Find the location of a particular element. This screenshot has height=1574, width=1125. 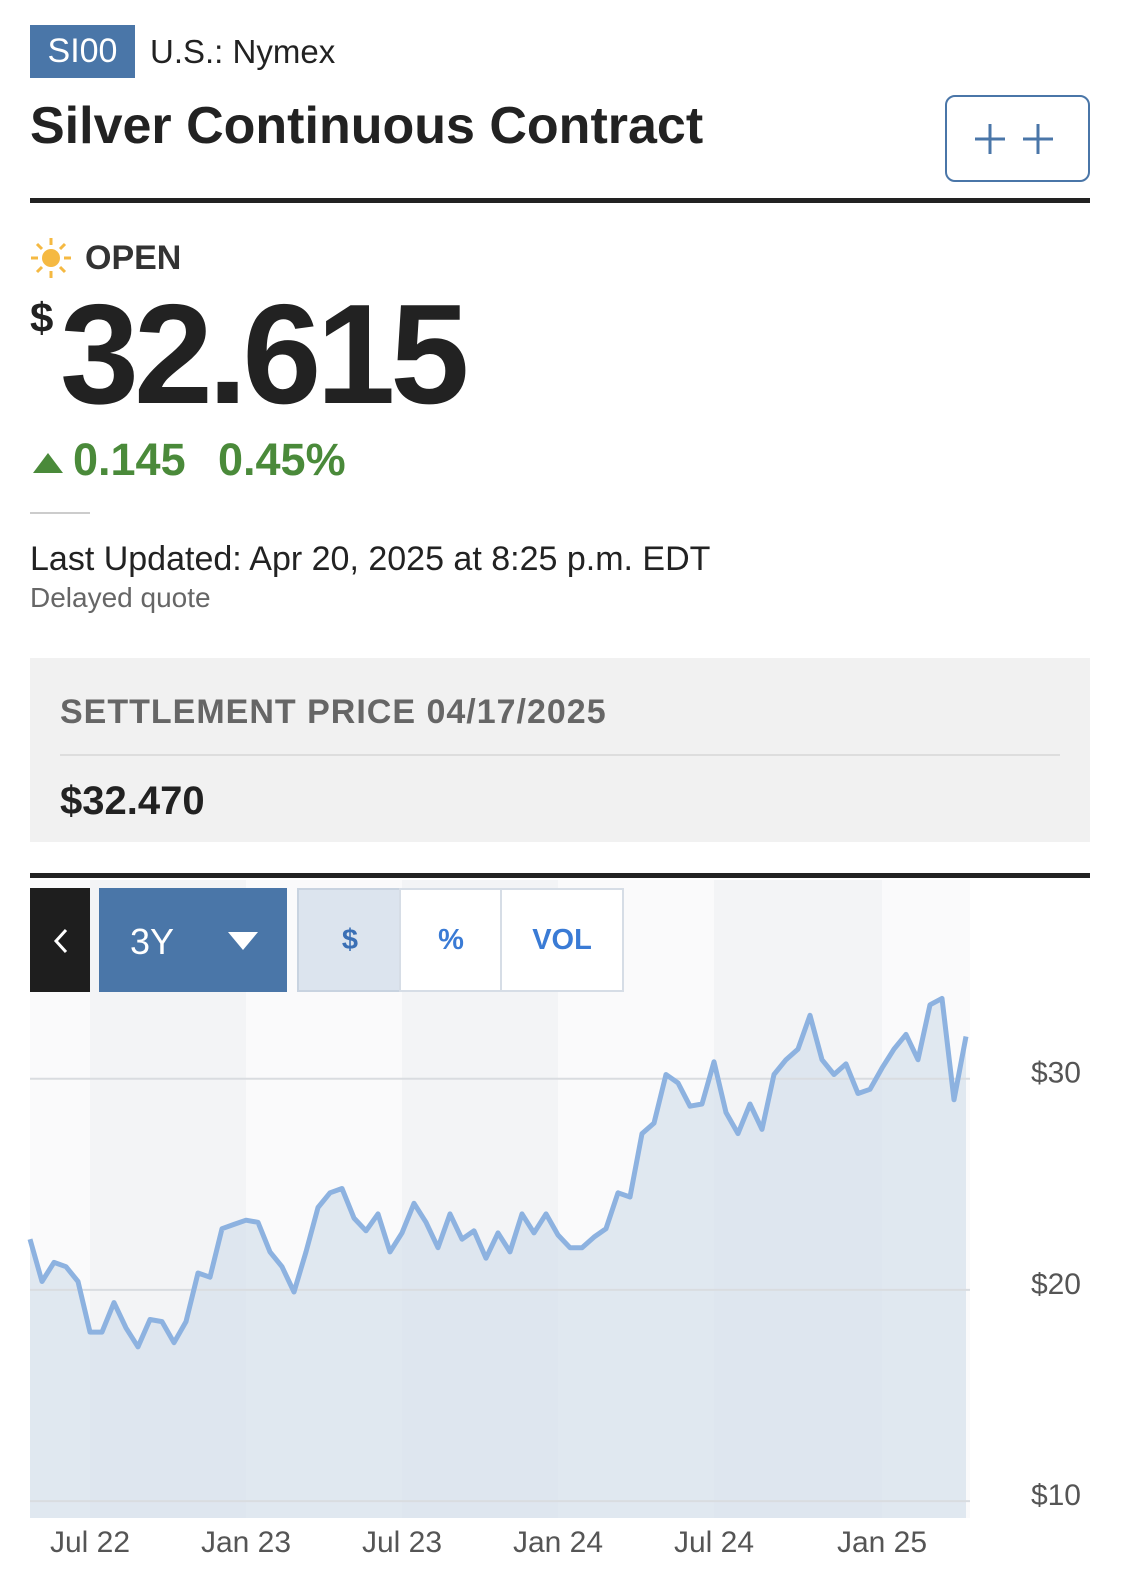

y-tick-label: $10 is located at coordinates (1056, 1495).